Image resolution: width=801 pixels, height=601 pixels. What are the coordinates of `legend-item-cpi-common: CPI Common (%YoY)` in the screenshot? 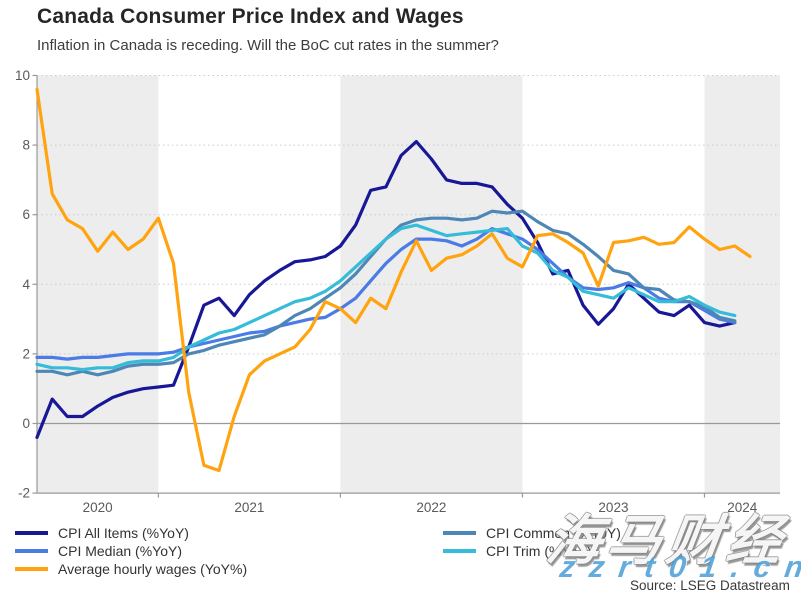 It's located at (532, 533).